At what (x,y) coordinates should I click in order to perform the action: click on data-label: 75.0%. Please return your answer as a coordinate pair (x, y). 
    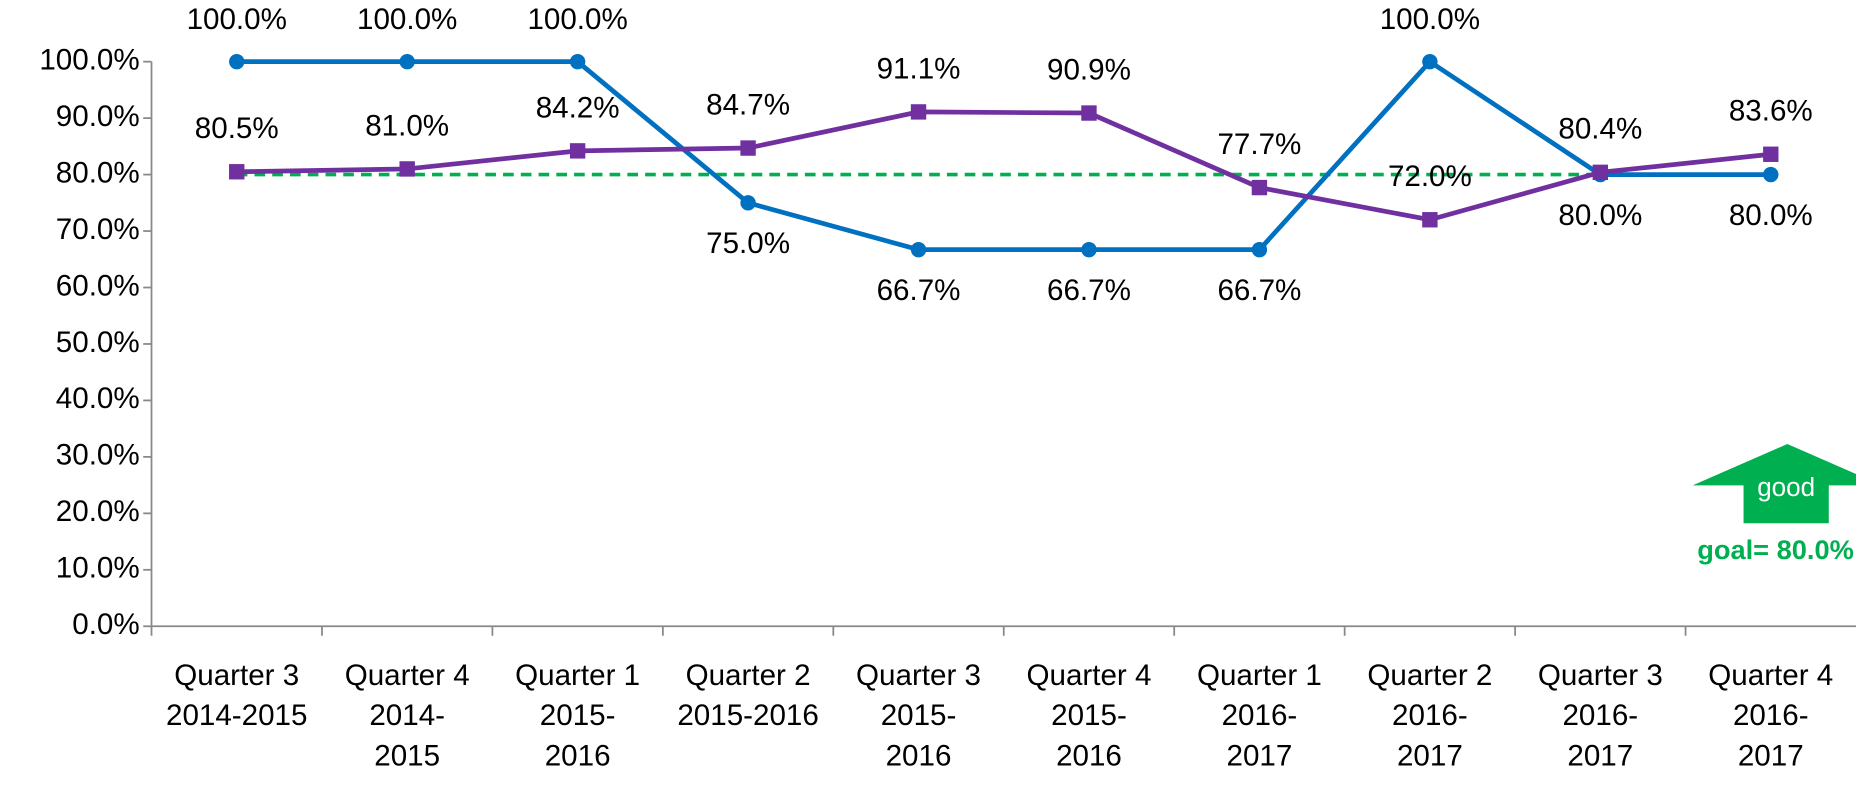
    Looking at the image, I should click on (748, 243).